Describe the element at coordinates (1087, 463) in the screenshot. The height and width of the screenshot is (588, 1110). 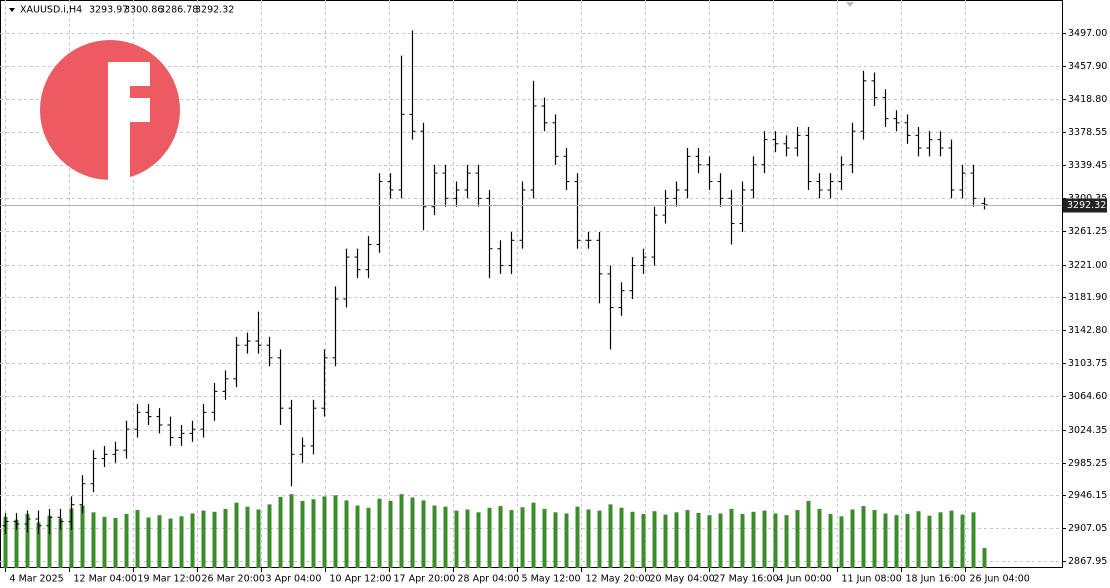
I see `y-tick-label: 2985.25` at that location.